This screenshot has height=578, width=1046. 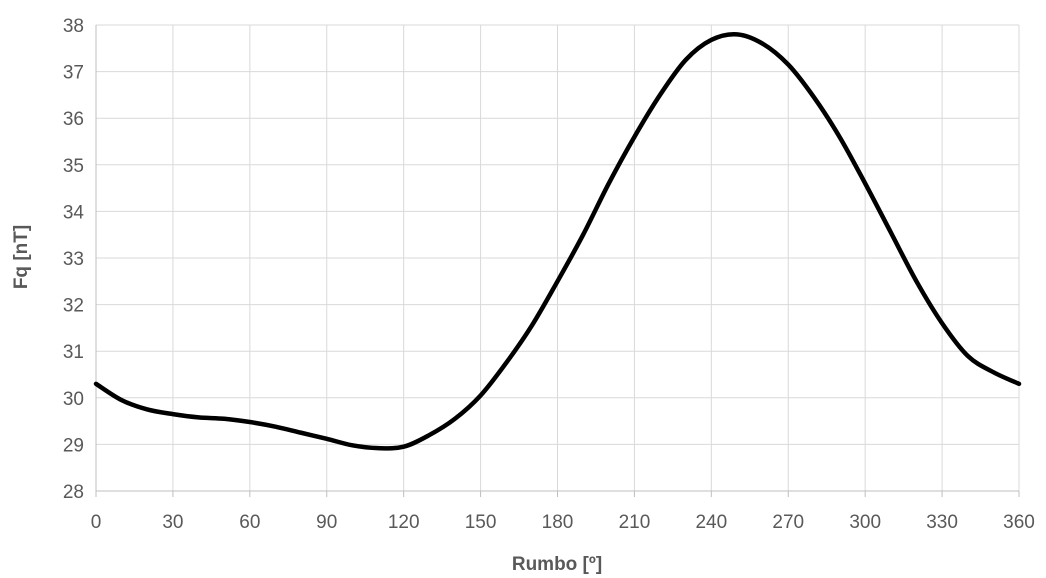 I want to click on y-tick-label: 32, so click(x=73, y=306).